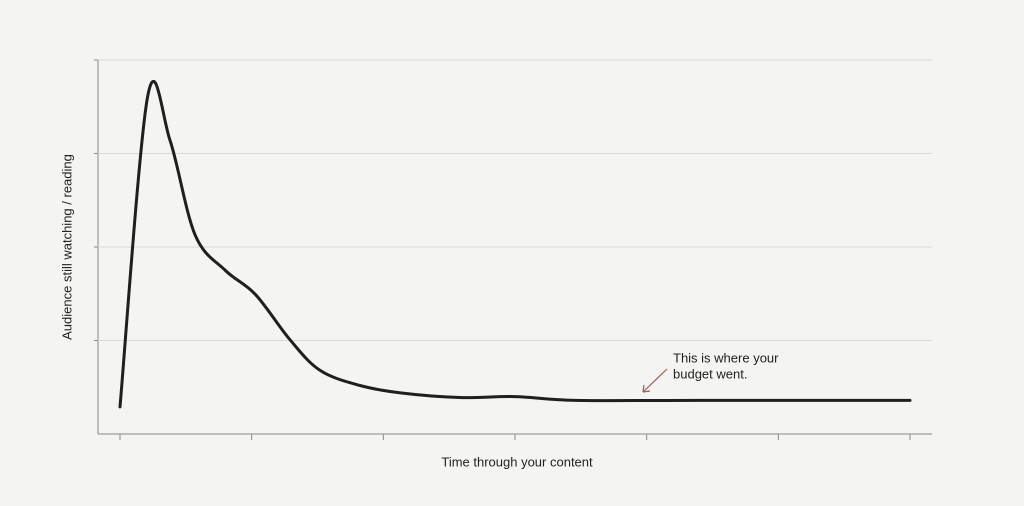  What do you see at coordinates (66, 247) in the screenshot?
I see `y-axis-label: Audience still watching / reading` at bounding box center [66, 247].